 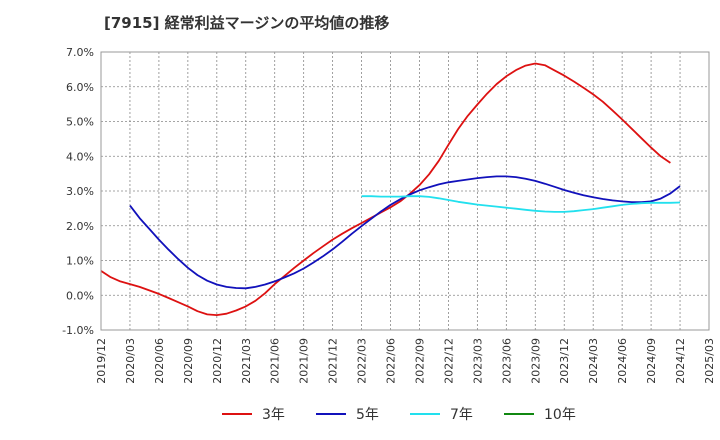 I want to click on y-tick-label: 4.0%, so click(x=80, y=156).